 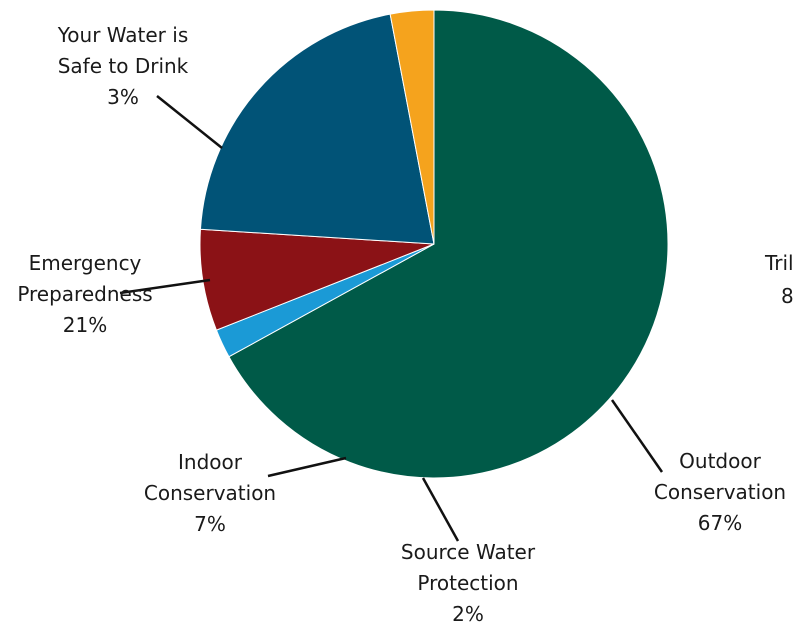 I want to click on slice-label-source-water-protection: Source Water Protection 2%, so click(x=468, y=582).